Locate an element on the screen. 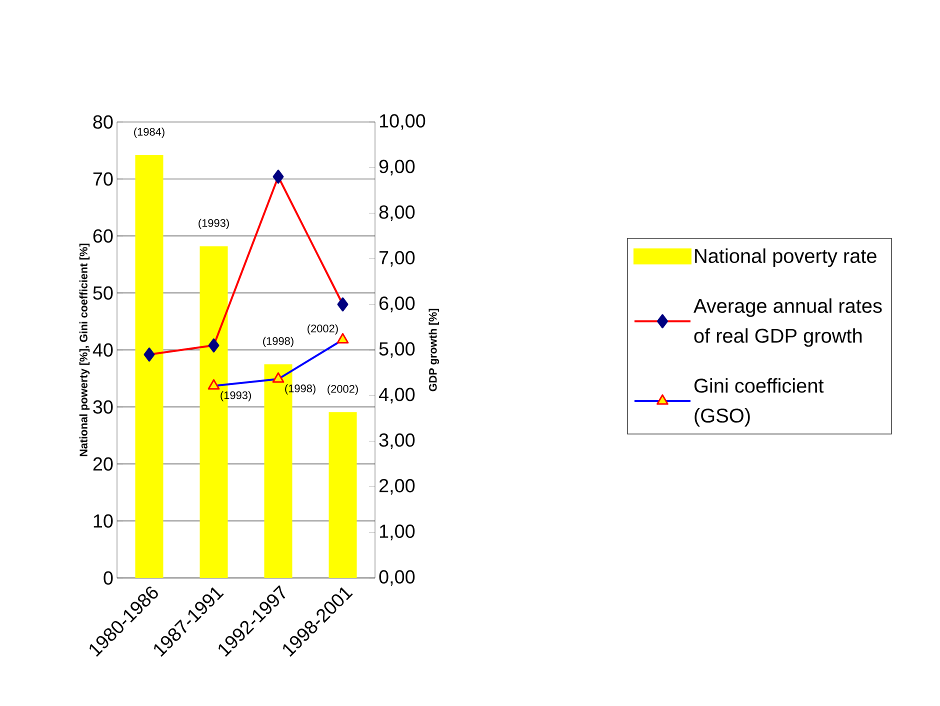  y-tick-label: 0 is located at coordinates (108, 578).